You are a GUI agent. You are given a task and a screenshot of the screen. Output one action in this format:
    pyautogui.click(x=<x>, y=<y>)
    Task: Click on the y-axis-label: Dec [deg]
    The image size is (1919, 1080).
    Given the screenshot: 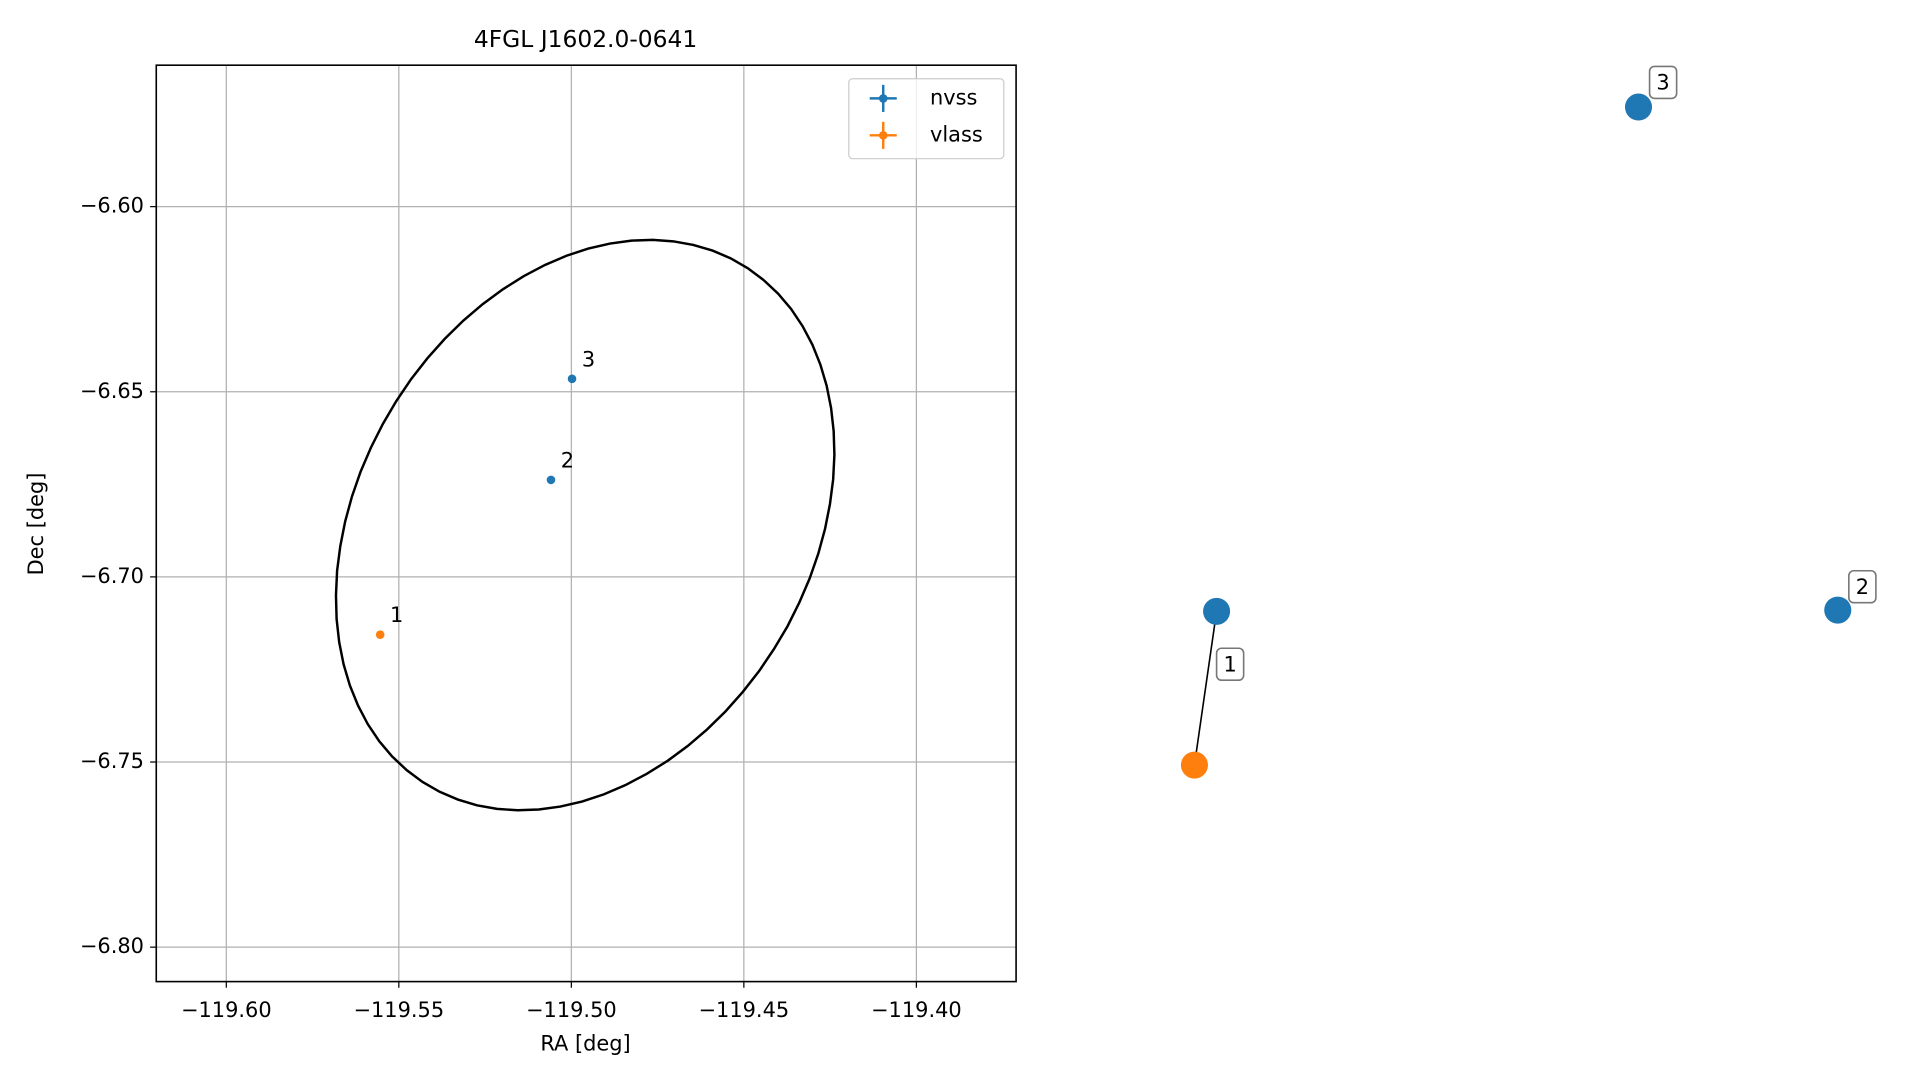 What is the action you would take?
    pyautogui.click(x=36, y=524)
    